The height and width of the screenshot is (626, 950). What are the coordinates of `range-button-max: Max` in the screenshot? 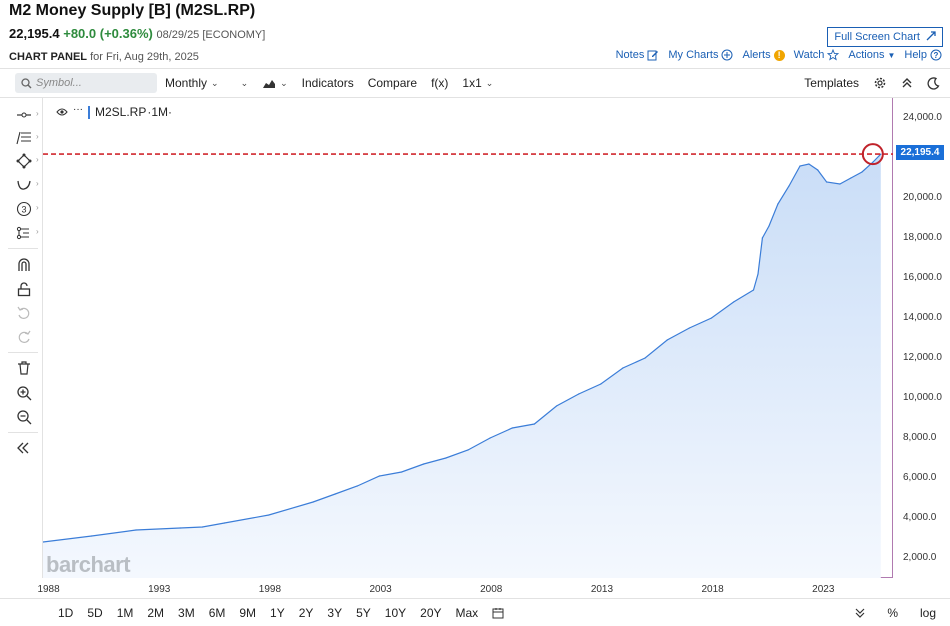 It's located at (467, 612).